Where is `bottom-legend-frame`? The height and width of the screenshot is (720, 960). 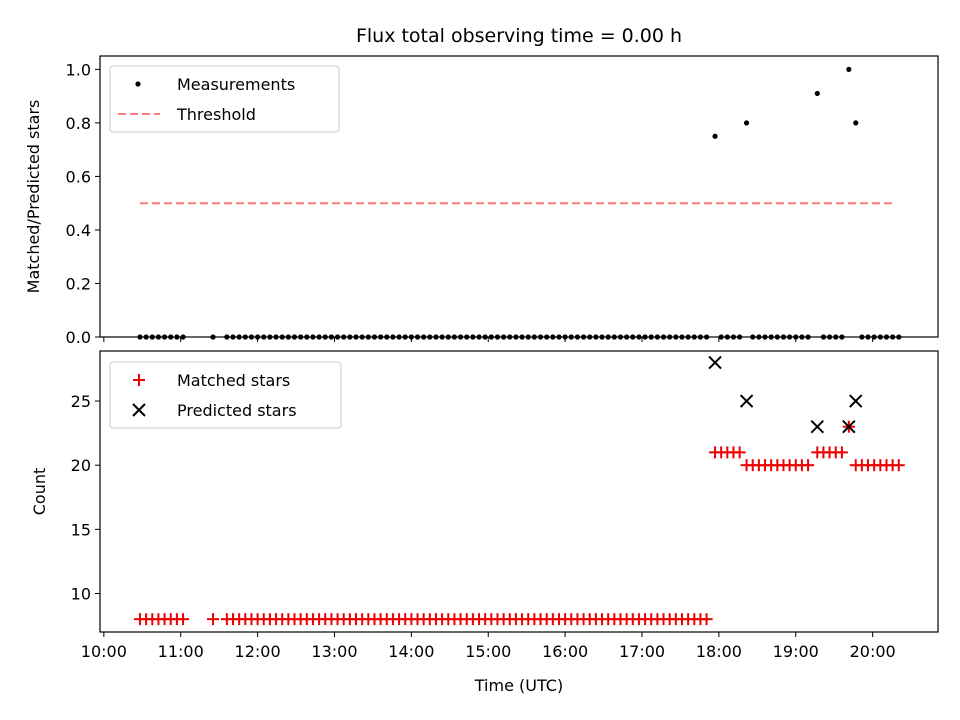 bottom-legend-frame is located at coordinates (225, 395).